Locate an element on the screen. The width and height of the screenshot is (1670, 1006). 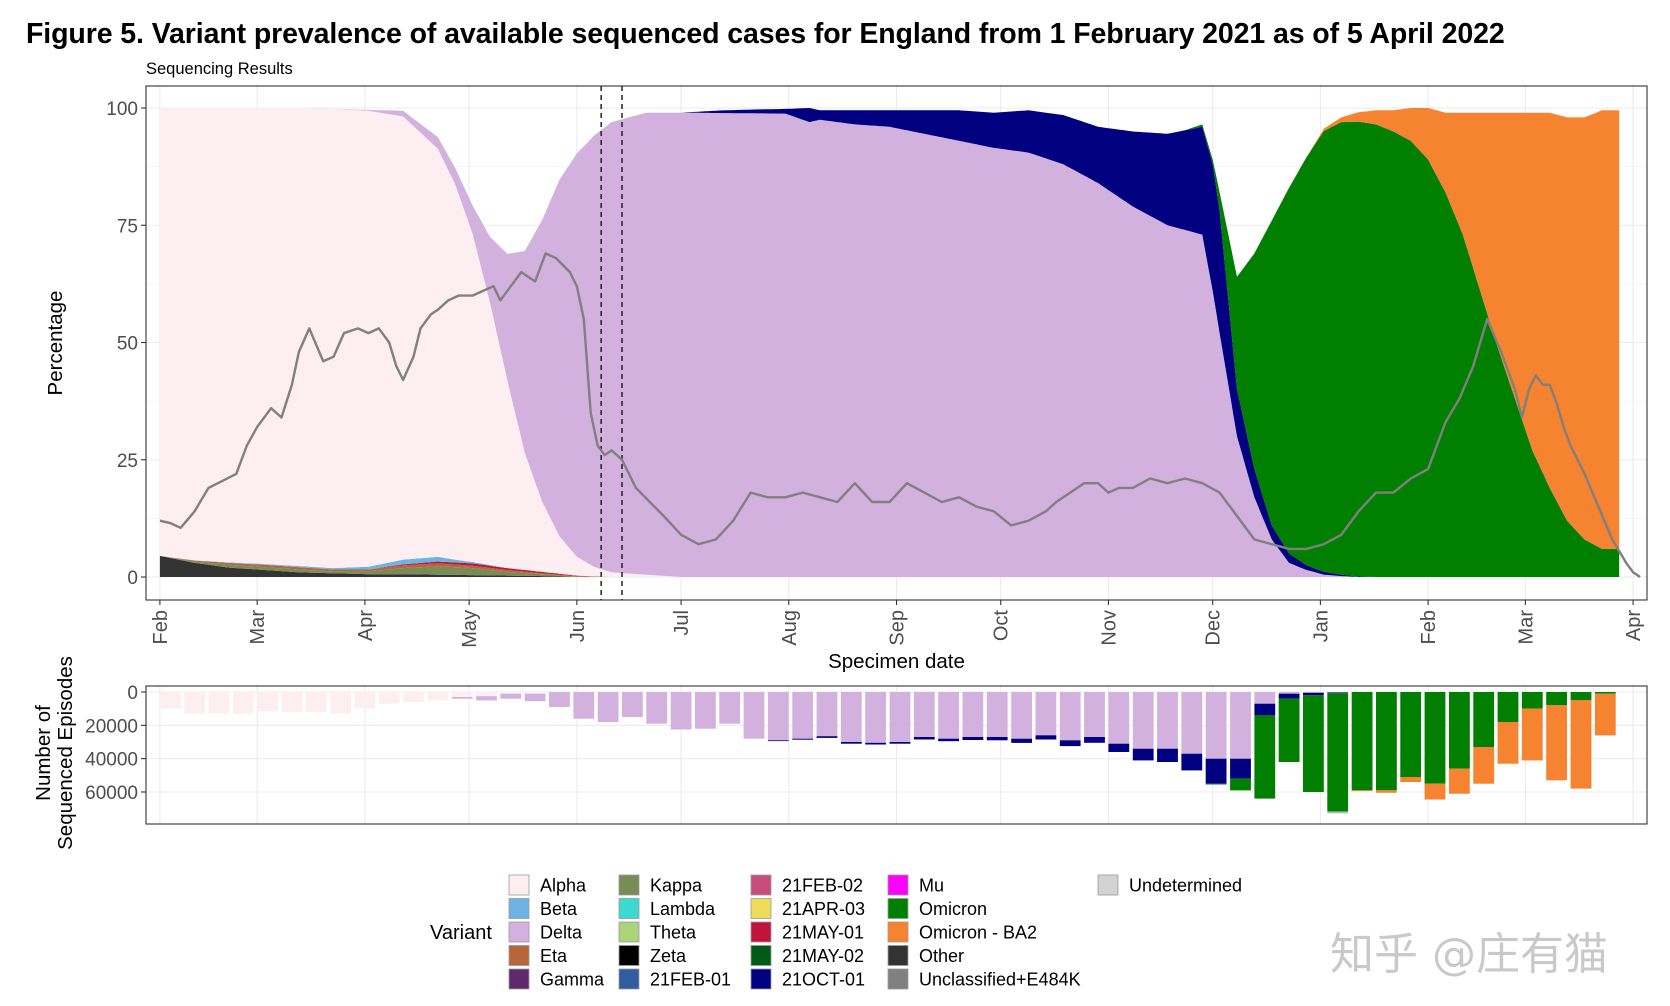
legend-item-label: 21MAY-02 is located at coordinates (823, 956).